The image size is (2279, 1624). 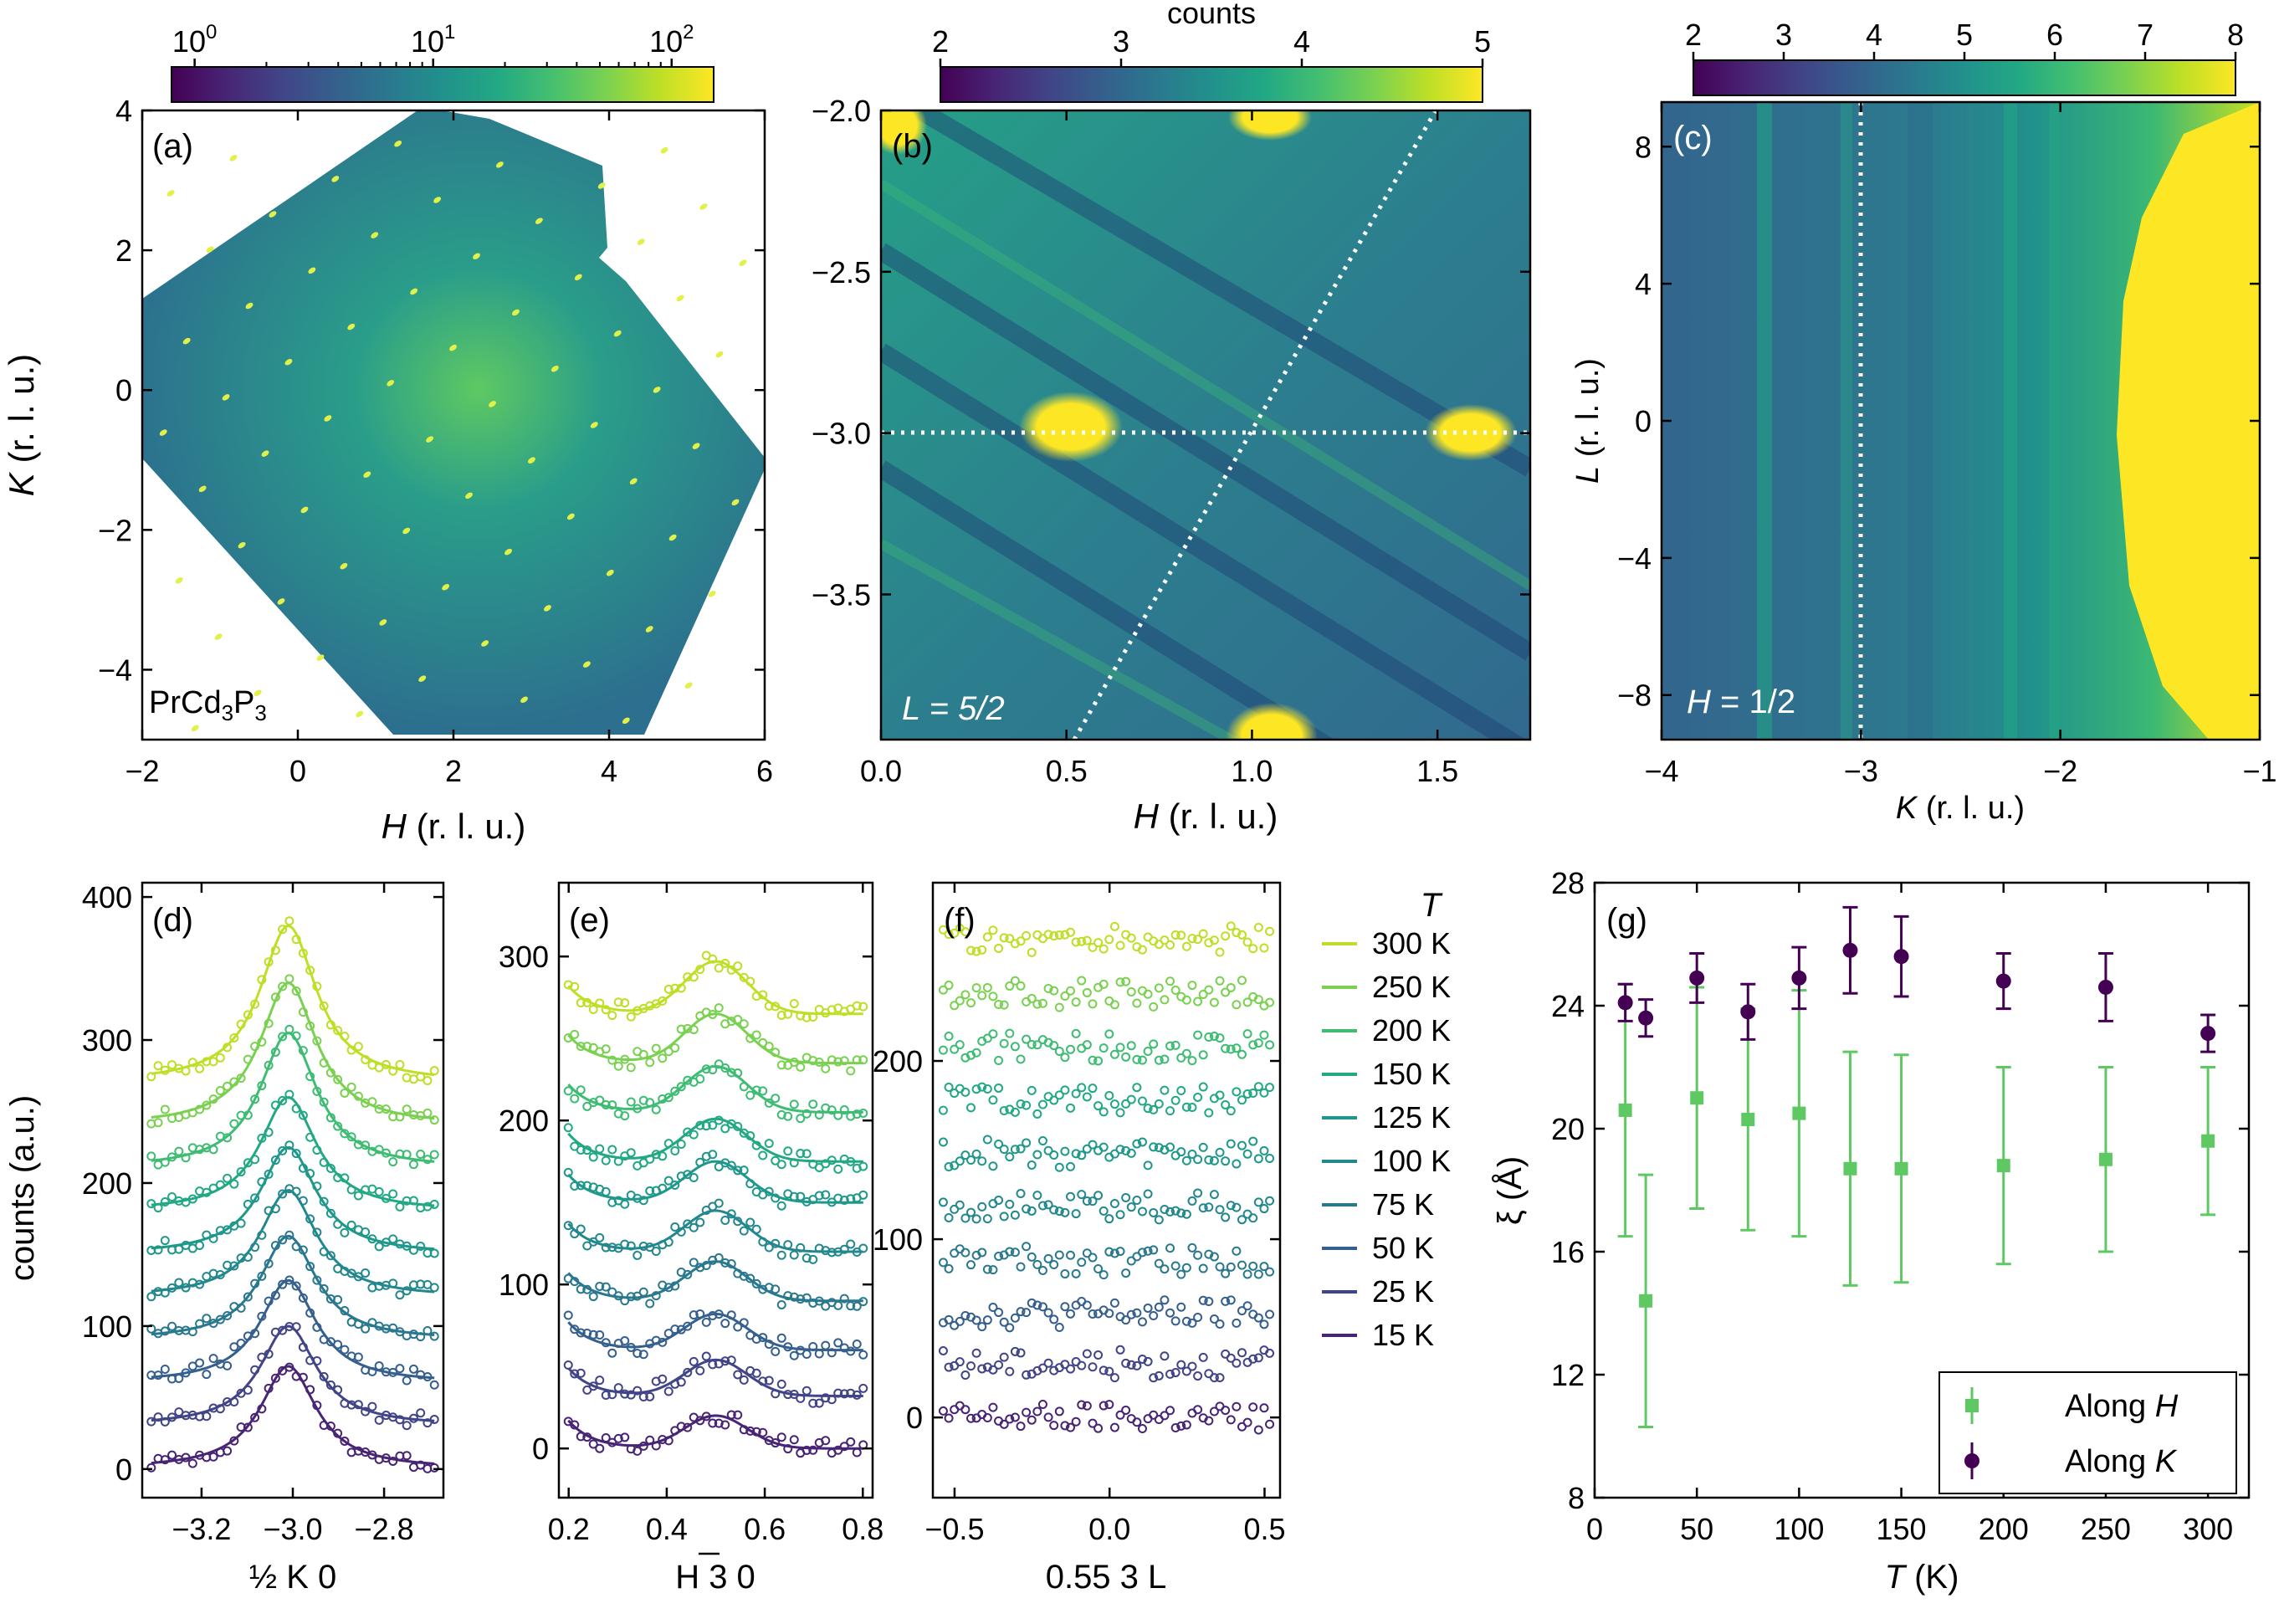 I want to click on c-ytick-label-0: 8, so click(x=1643, y=147).